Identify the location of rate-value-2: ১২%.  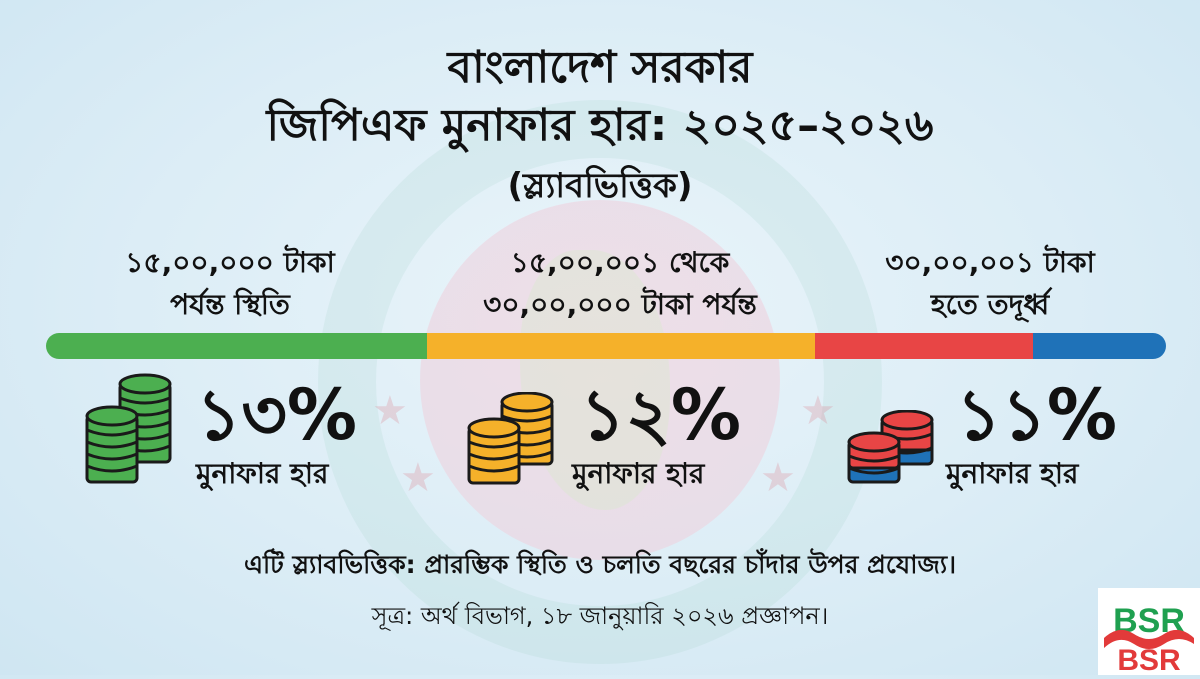
(661, 415).